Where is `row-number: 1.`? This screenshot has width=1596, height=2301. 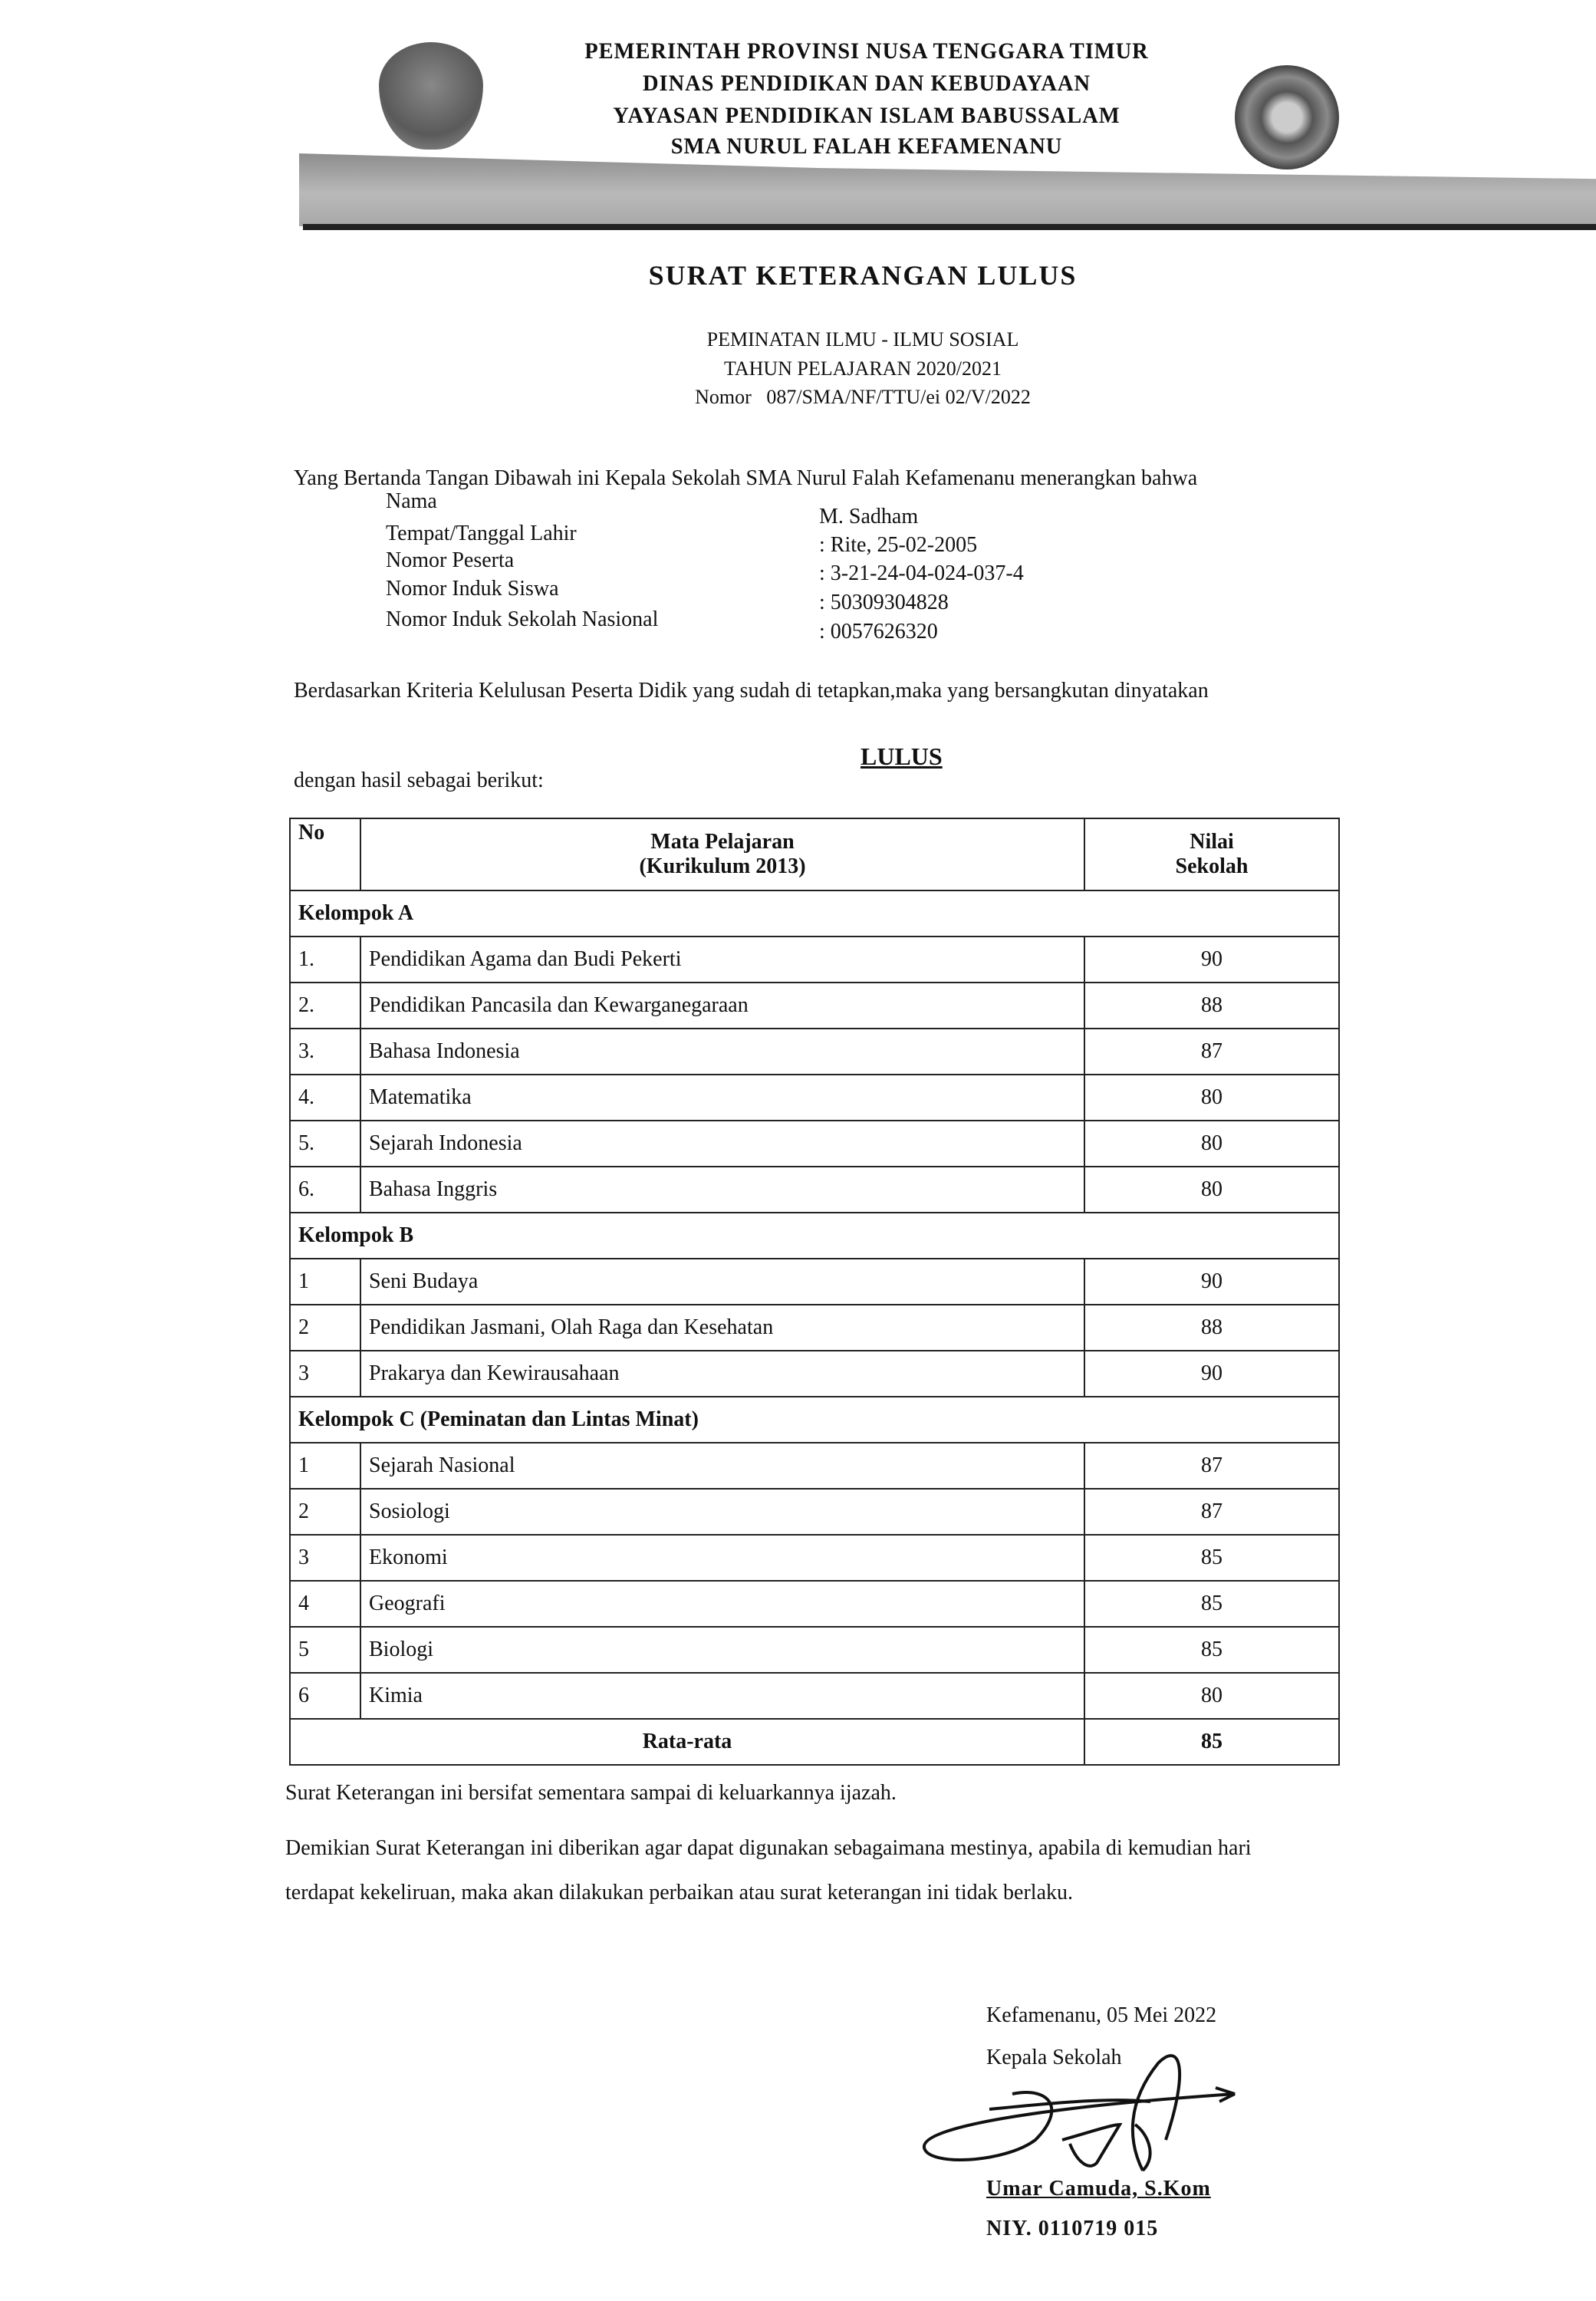 row-number: 1. is located at coordinates (325, 959).